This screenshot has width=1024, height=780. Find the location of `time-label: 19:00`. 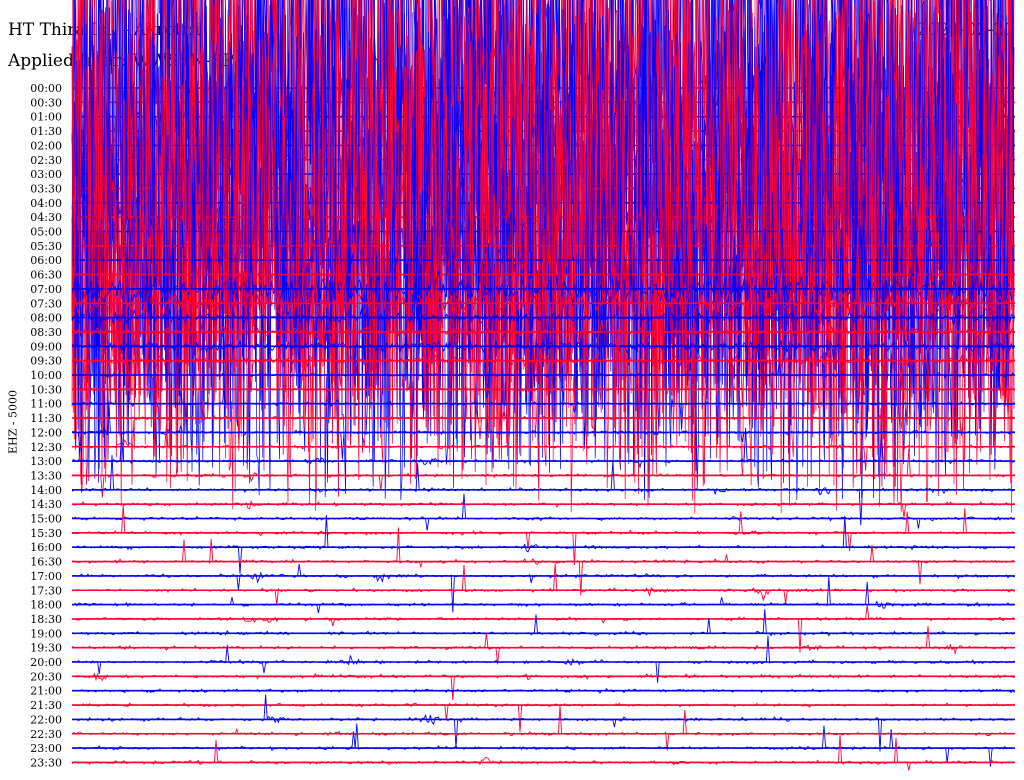

time-label: 19:00 is located at coordinates (46, 633).